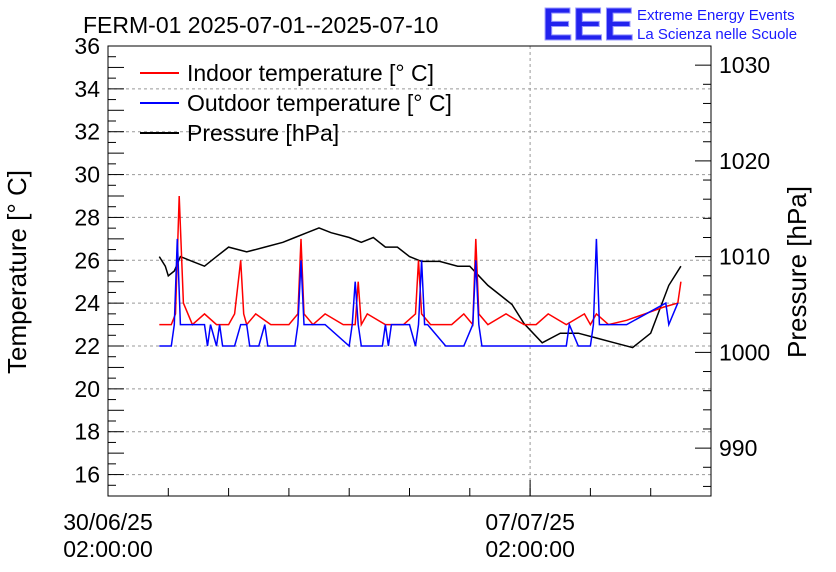 This screenshot has height=572, width=836. Describe the element at coordinates (87, 346) in the screenshot. I see `y-tick-label-left: 22` at that location.